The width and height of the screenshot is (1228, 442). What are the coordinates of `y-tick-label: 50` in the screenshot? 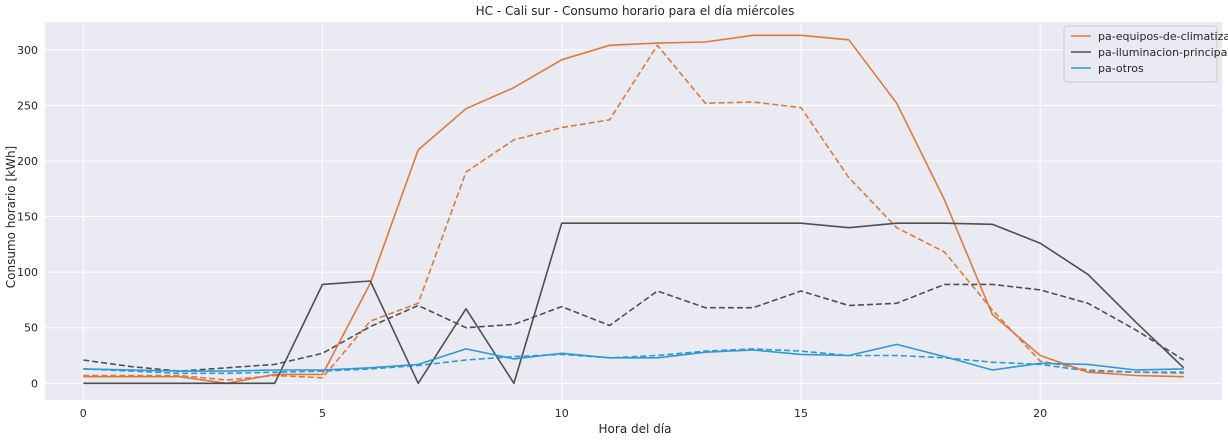 It's located at (31, 328).